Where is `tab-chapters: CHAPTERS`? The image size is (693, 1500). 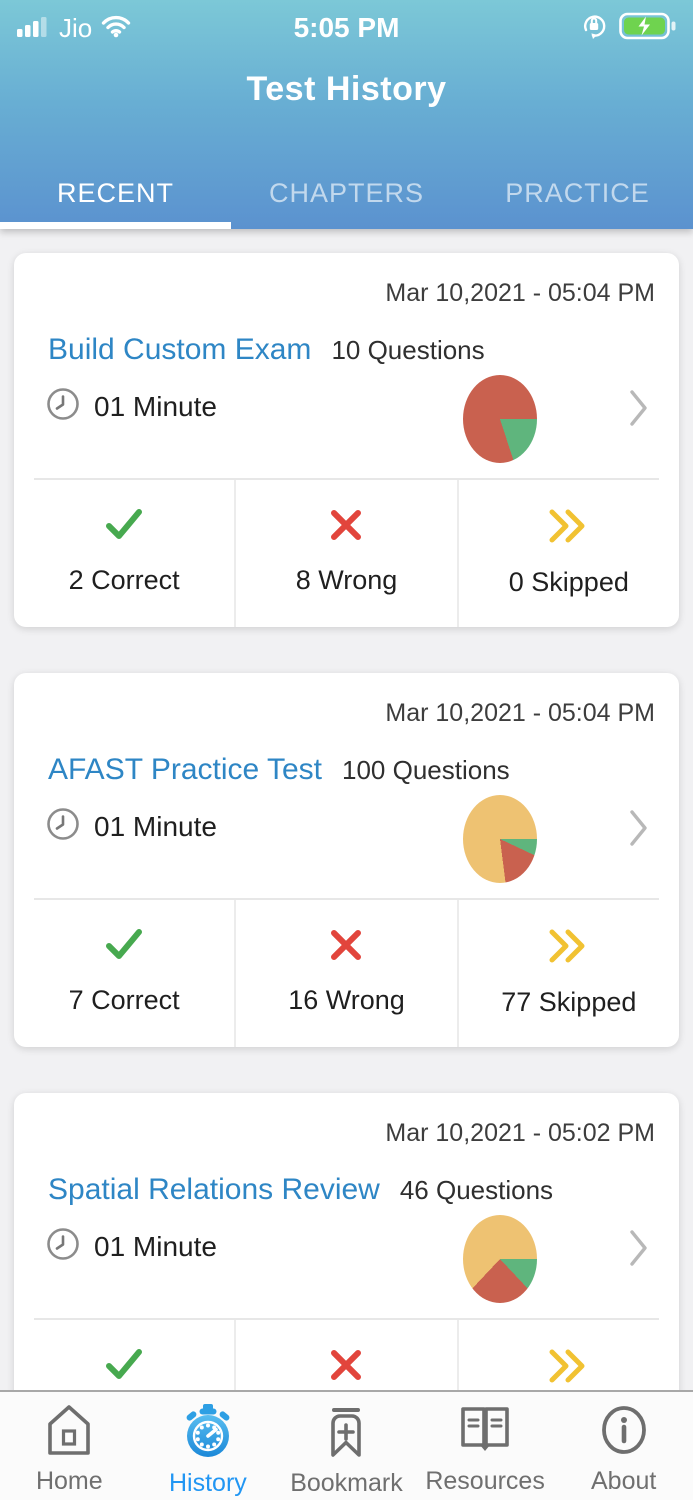 tab-chapters: CHAPTERS is located at coordinates (346, 192).